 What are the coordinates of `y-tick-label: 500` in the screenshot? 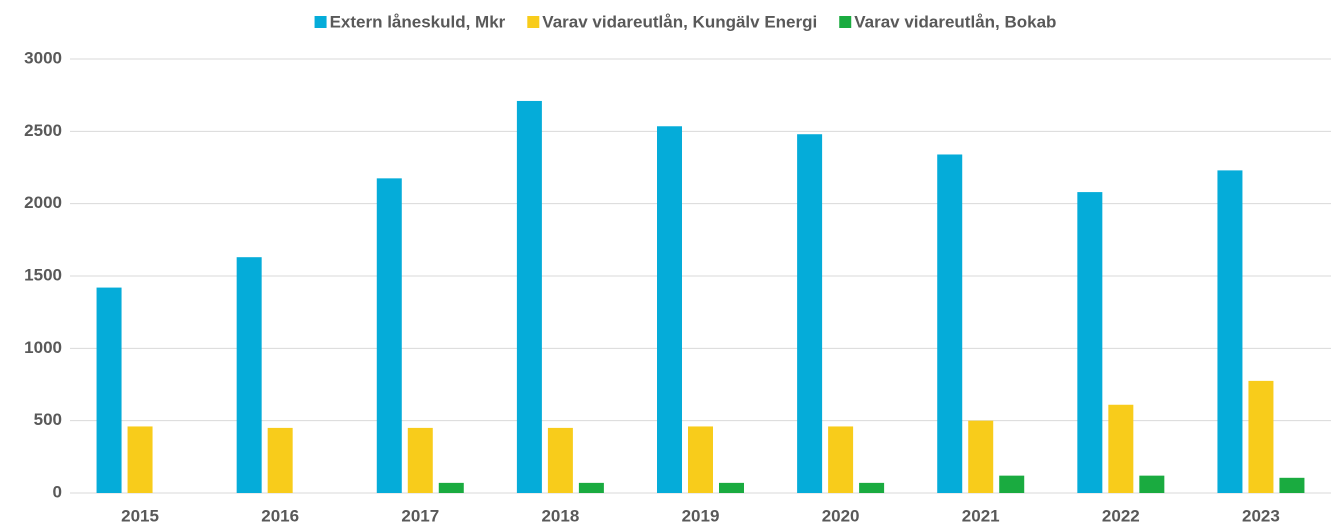 It's located at (48, 419).